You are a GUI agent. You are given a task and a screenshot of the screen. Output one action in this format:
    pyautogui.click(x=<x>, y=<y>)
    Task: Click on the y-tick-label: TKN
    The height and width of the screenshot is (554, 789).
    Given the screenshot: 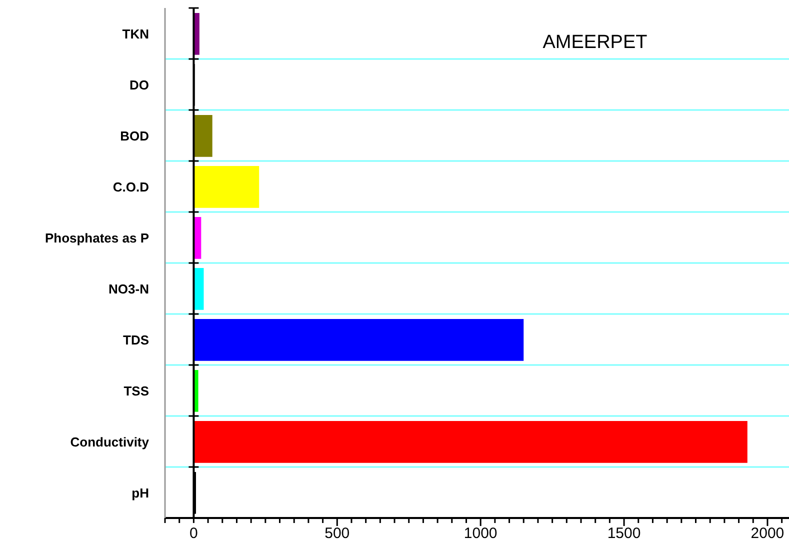 What is the action you would take?
    pyautogui.click(x=135, y=34)
    